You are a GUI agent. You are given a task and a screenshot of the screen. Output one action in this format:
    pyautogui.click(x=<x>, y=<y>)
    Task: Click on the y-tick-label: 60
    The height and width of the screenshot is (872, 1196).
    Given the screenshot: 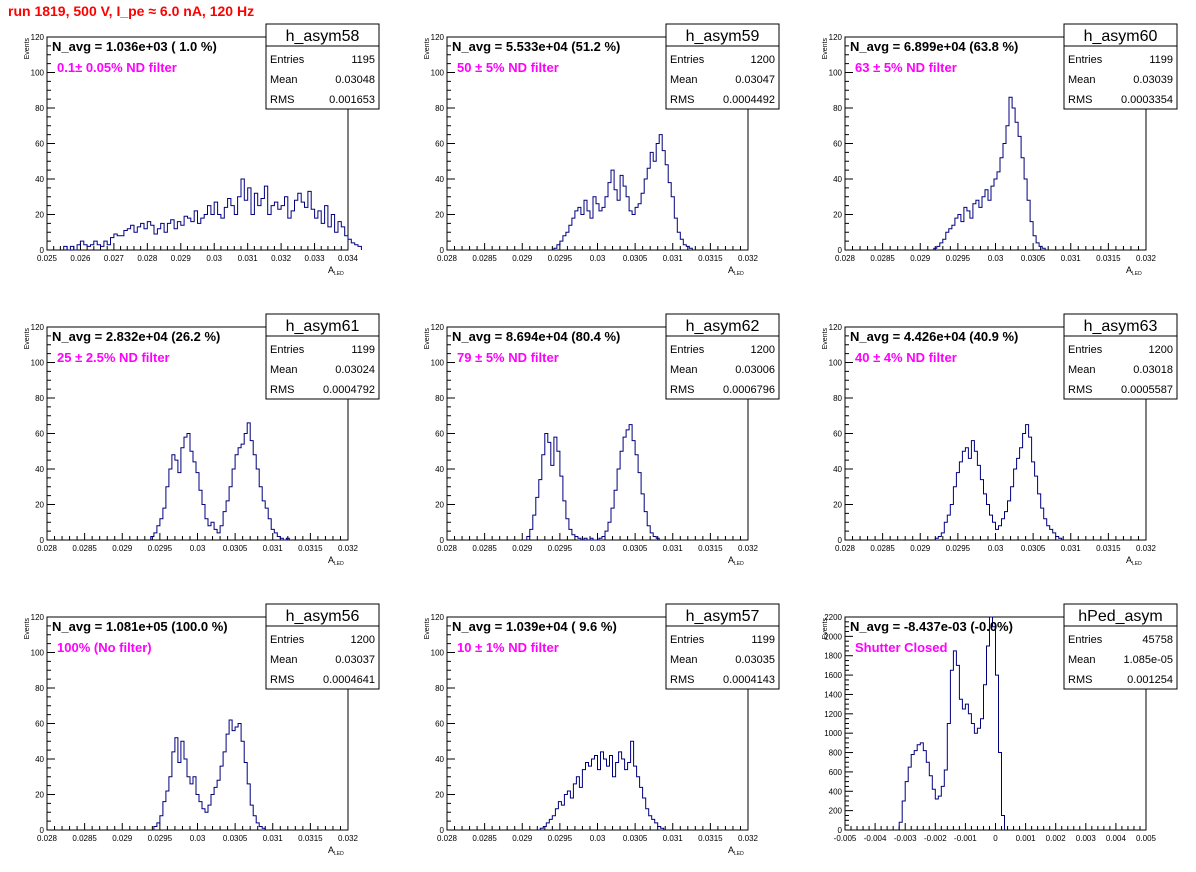 What is the action you would take?
    pyautogui.click(x=837, y=434)
    